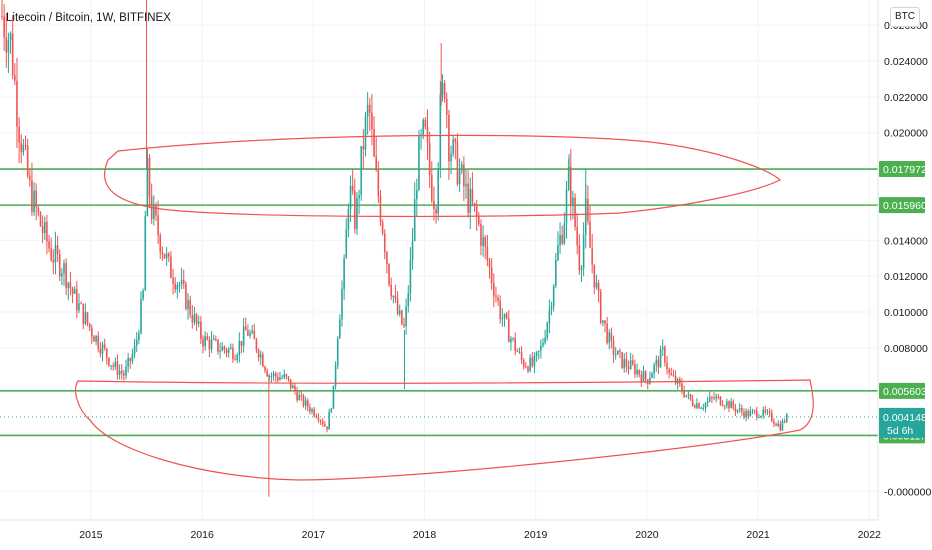 This screenshot has height=550, width=932. Describe the element at coordinates (444, 430) in the screenshot. I see `lower-ellipse-annotation` at that location.